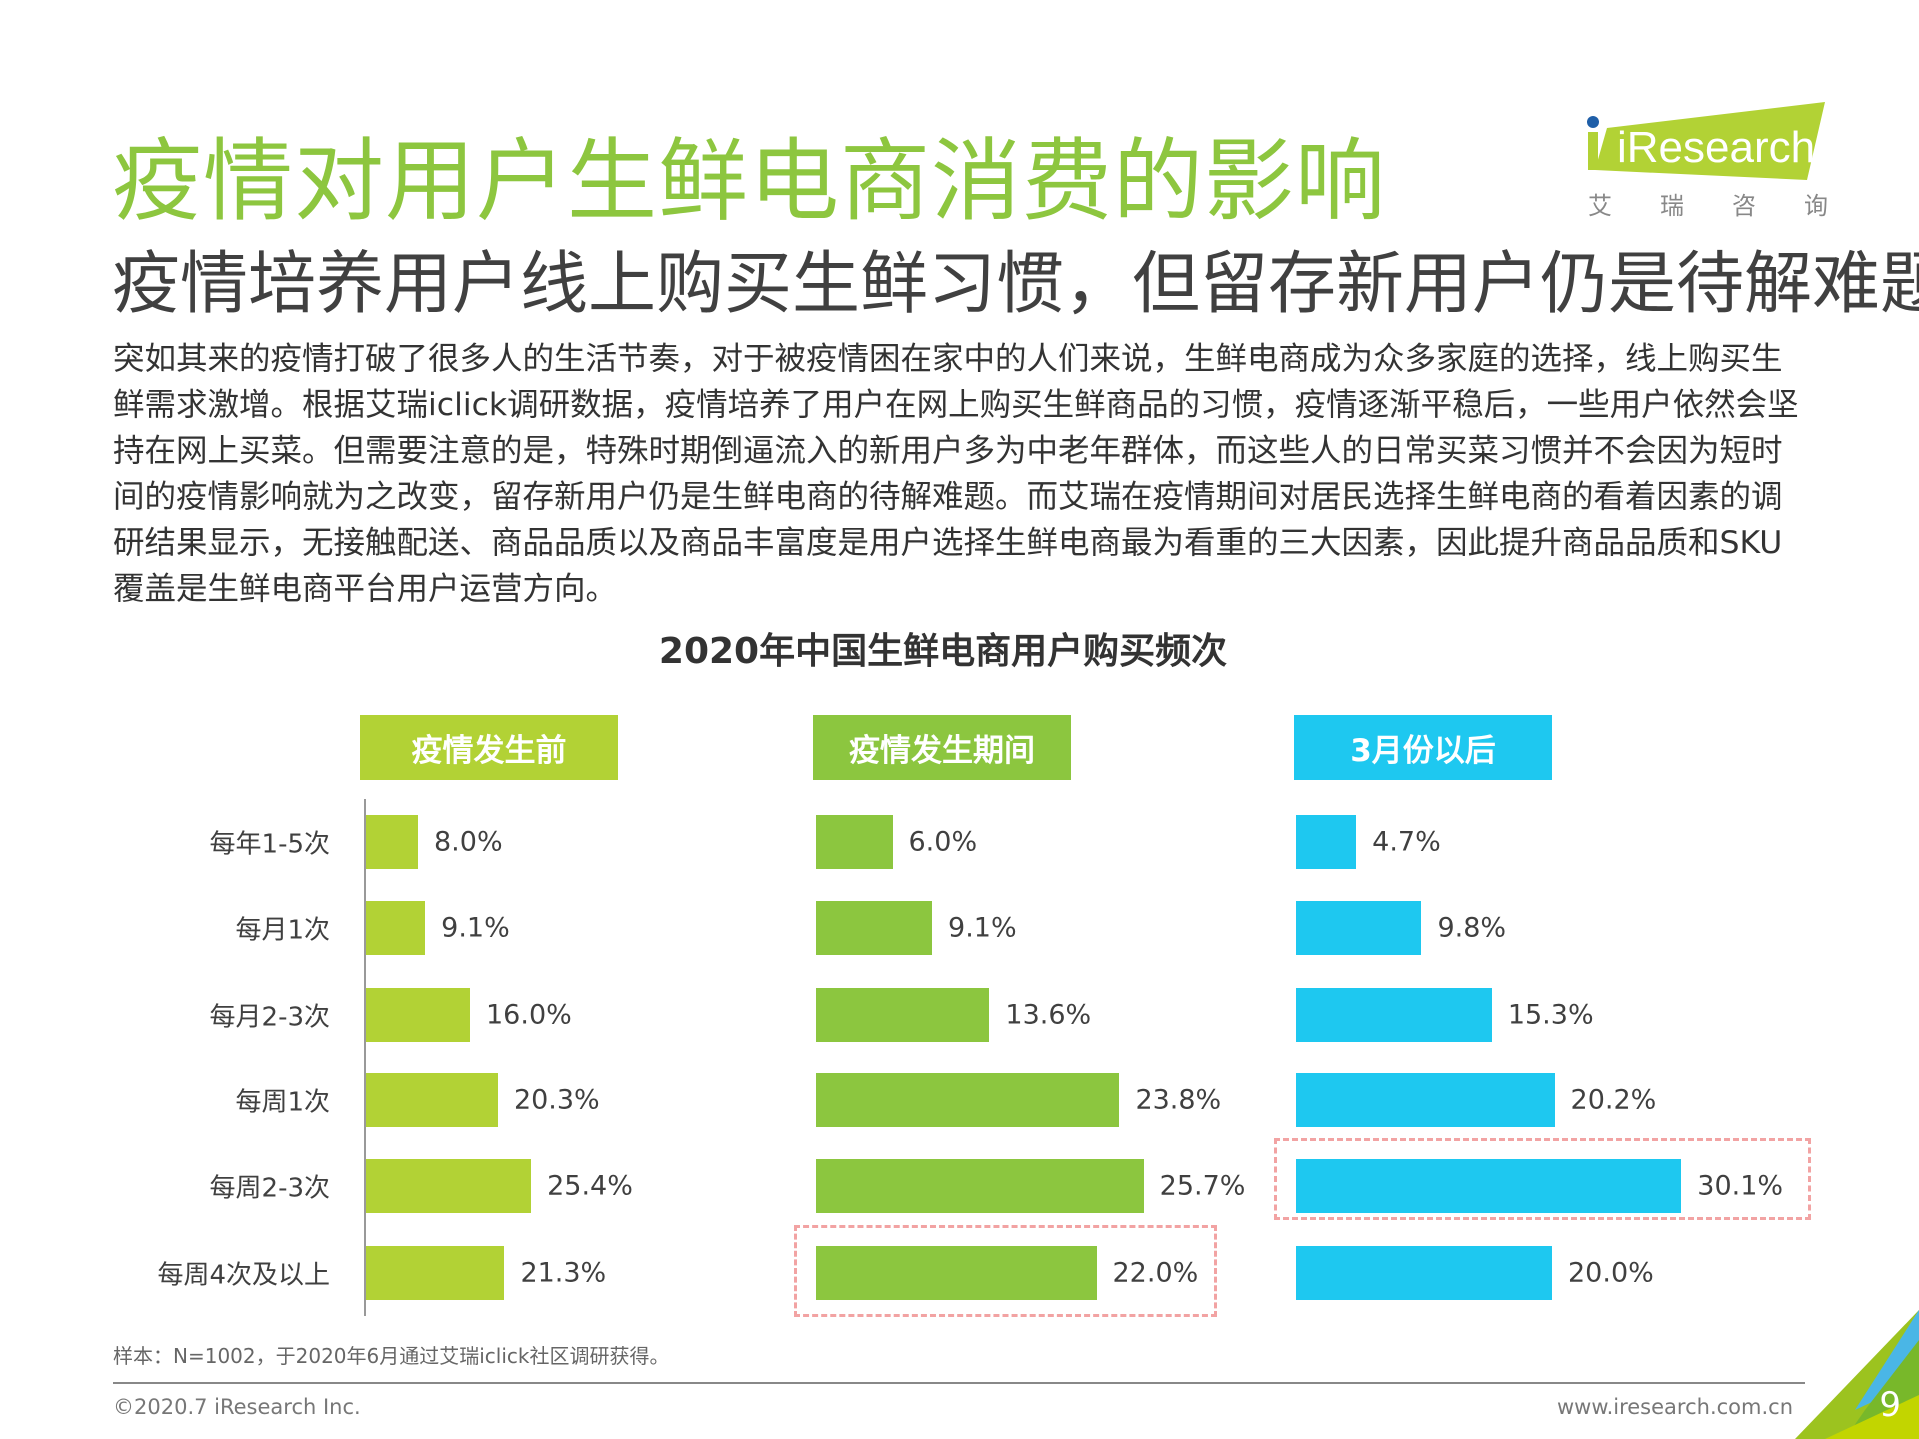 The height and width of the screenshot is (1439, 1919). I want to click on series-header: 3月份以后, so click(1423, 747).